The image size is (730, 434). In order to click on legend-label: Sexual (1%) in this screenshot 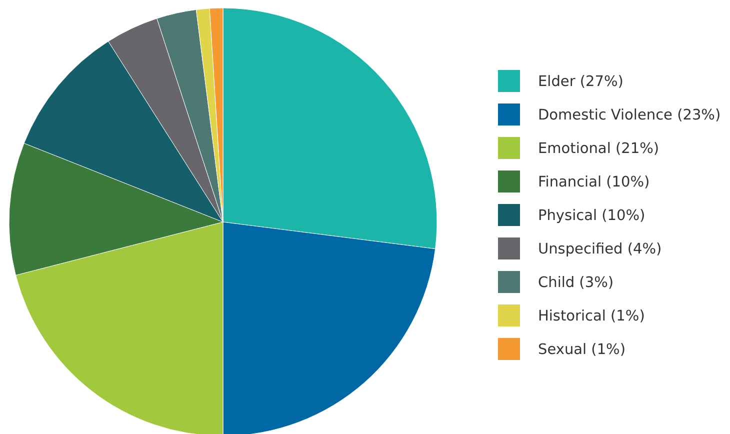, I will do `click(582, 350)`.